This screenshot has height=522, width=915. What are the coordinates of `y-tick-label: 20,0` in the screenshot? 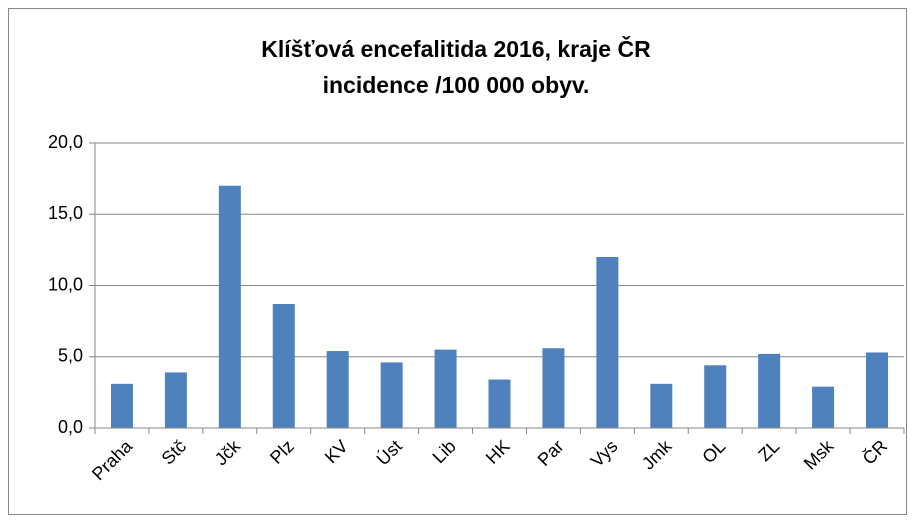 It's located at (65, 142).